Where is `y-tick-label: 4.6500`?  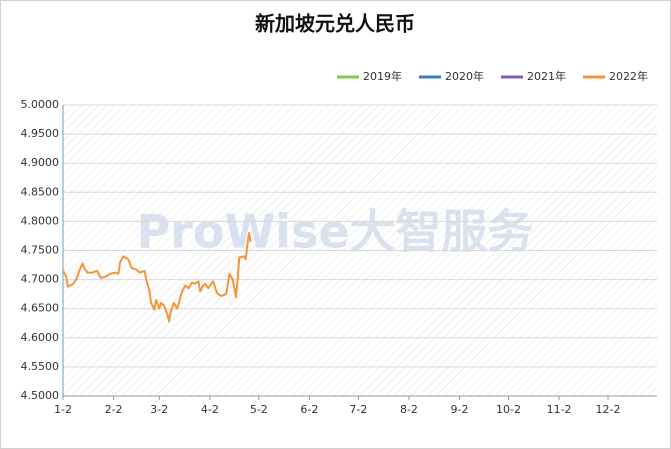 y-tick-label: 4.6500 is located at coordinates (40, 308).